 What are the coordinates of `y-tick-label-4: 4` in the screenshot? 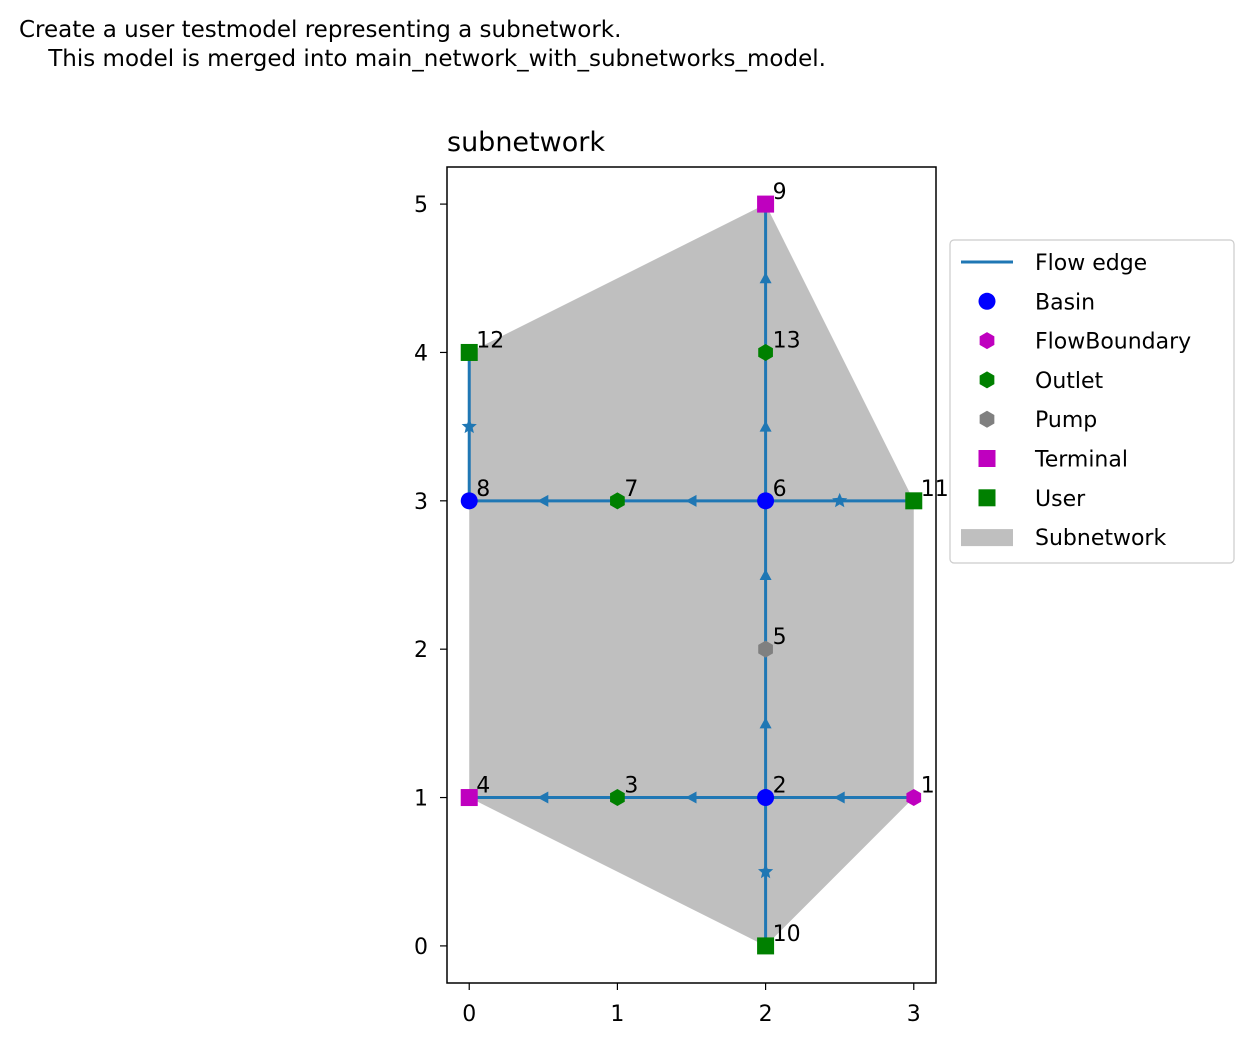 It's located at (421, 353).